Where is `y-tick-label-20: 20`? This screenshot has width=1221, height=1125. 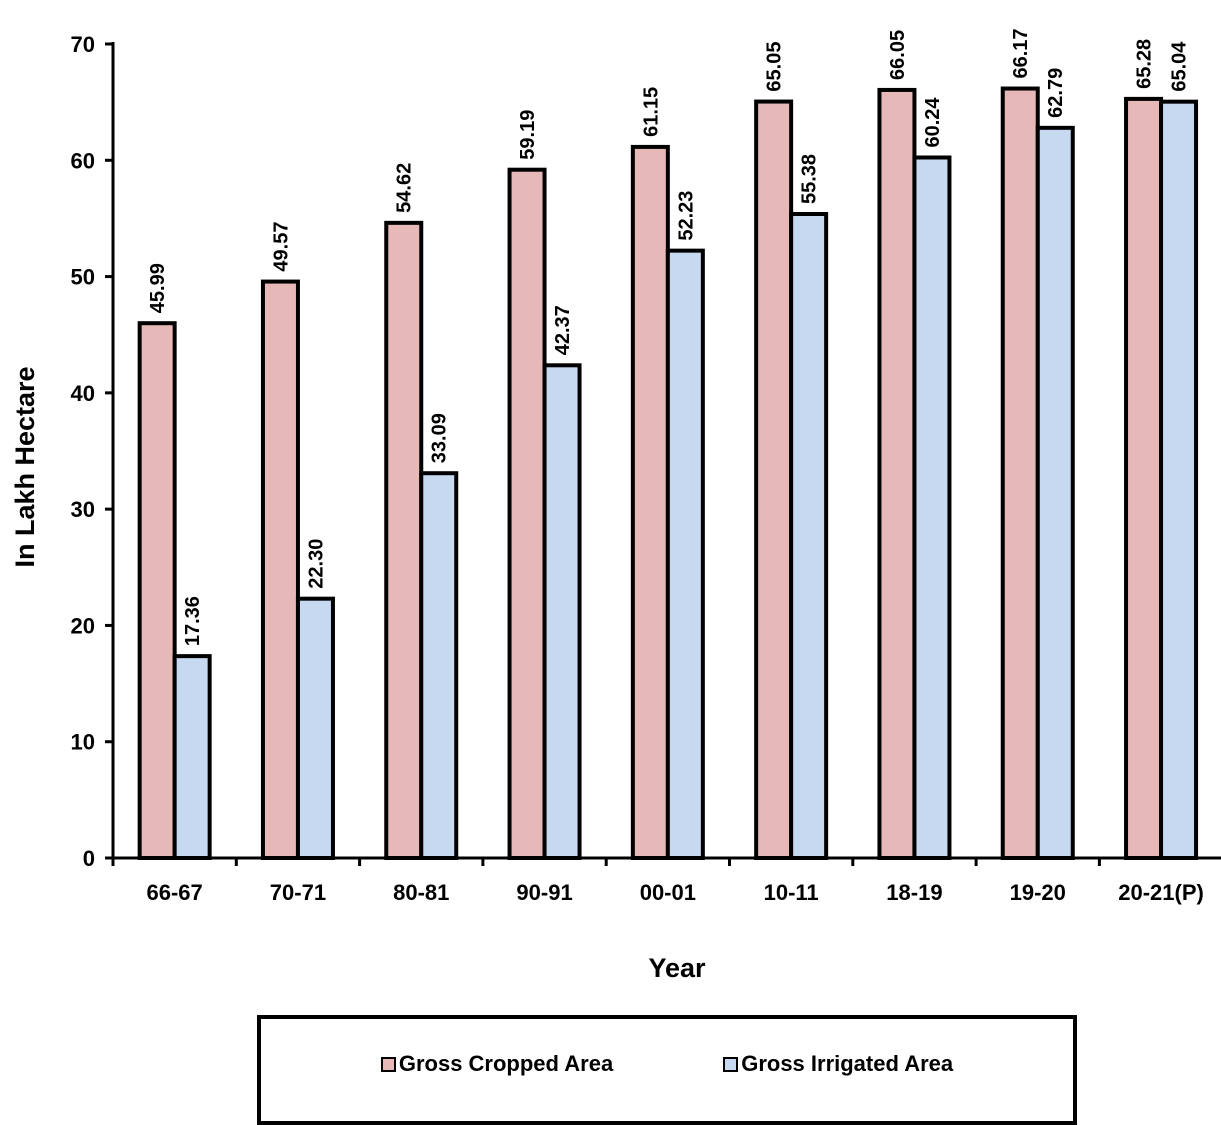
y-tick-label-20: 20 is located at coordinates (83, 625).